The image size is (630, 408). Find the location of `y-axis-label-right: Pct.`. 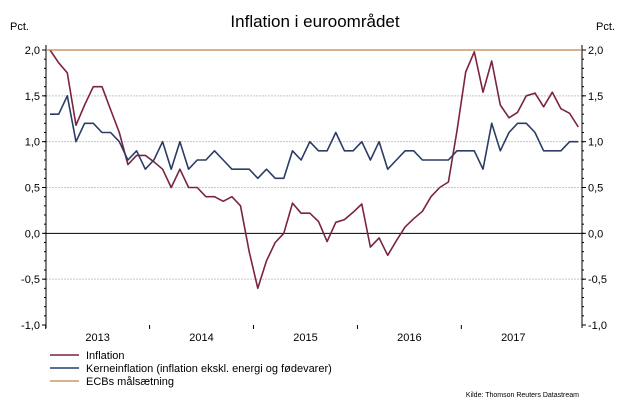

y-axis-label-right: Pct. is located at coordinates (605, 27).